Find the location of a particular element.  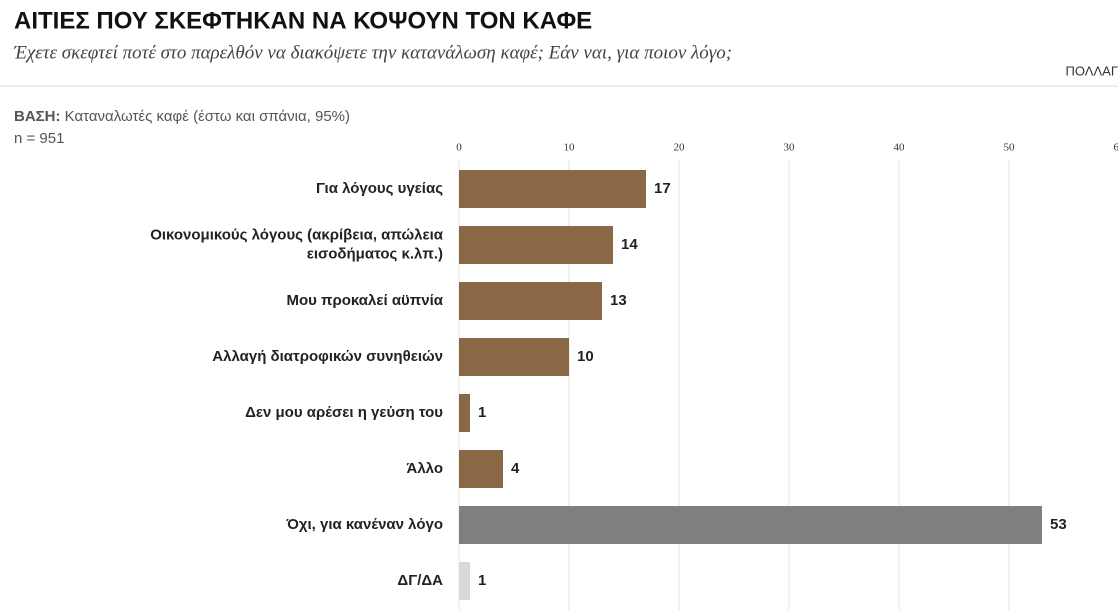

title: ΑΙΤΙΕΣ ΠΟΥ ΣΚΕΦΤΗΚΑΝ ΝΑ ΚΟΨΟΥΝ ΤΟΝ ΚΑΦΕ is located at coordinates (303, 20).